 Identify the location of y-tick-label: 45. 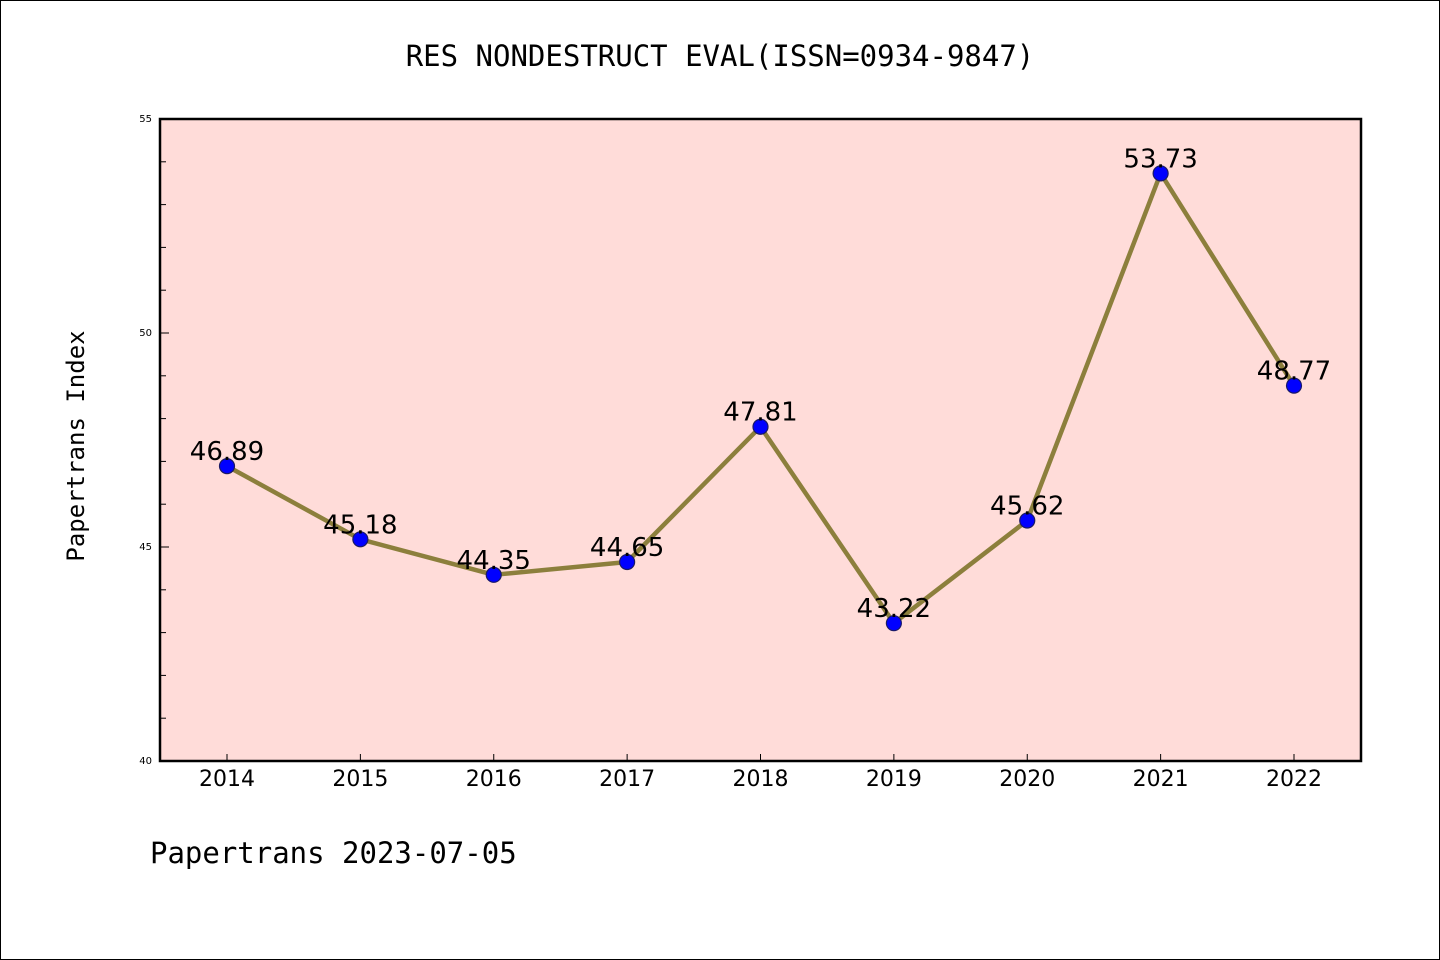
(145, 547).